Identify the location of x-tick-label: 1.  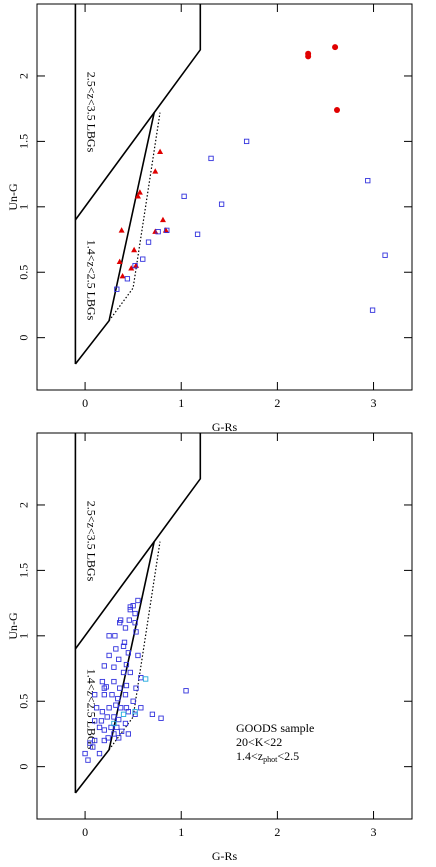
(181, 403).